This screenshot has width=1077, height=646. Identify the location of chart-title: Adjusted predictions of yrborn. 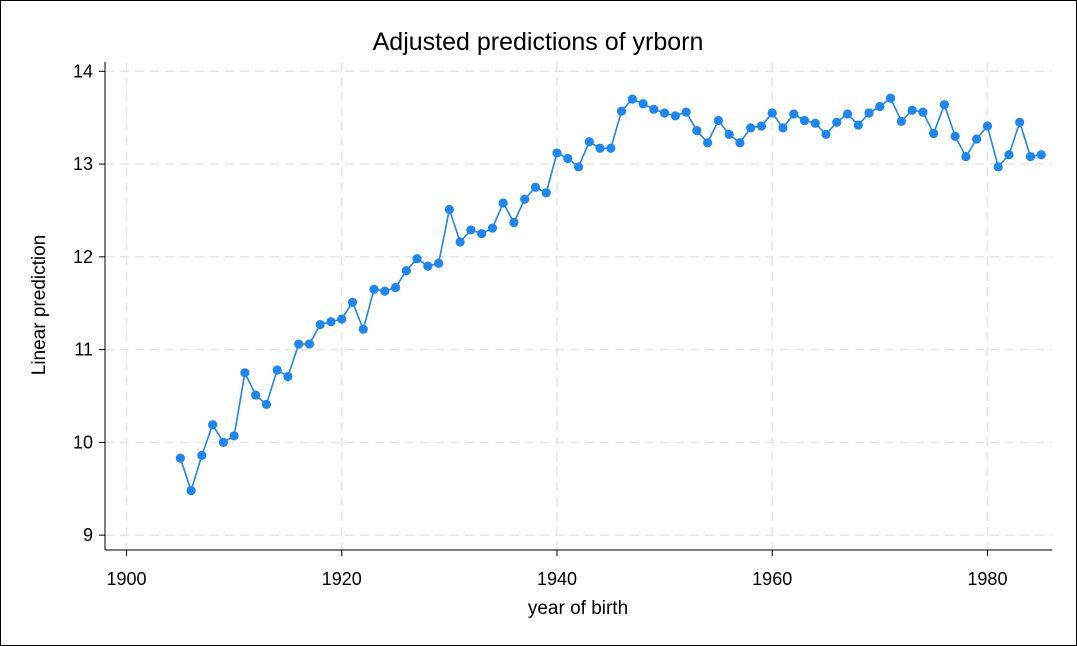
(538, 42).